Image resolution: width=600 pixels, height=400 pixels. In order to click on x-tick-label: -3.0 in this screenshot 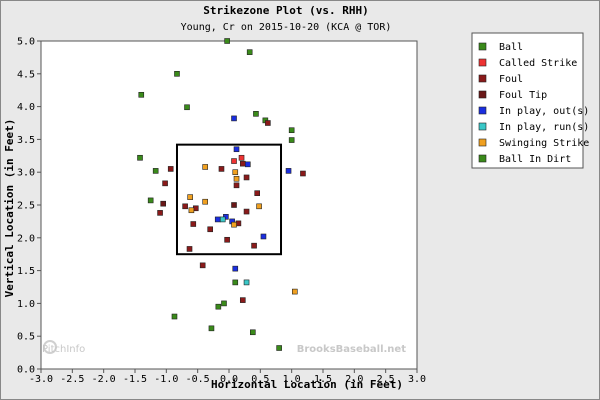, I will do `click(41, 379)`.